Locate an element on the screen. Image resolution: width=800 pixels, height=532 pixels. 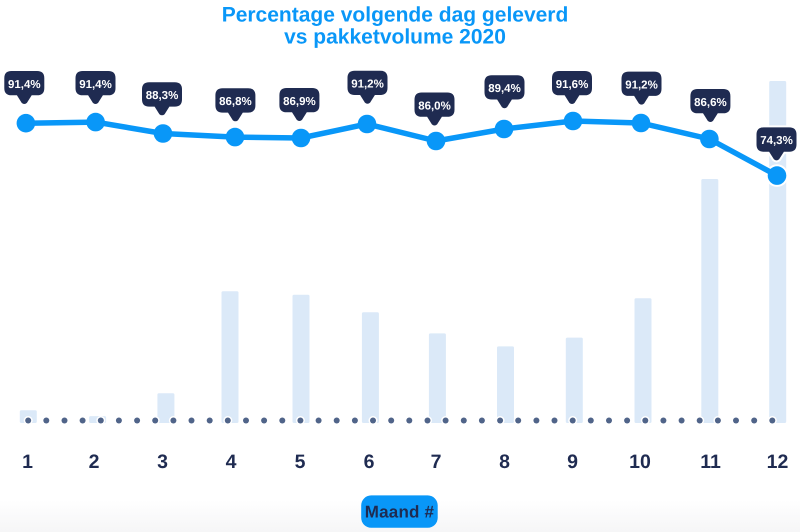
svg-text: 86,8% is located at coordinates (235, 102).